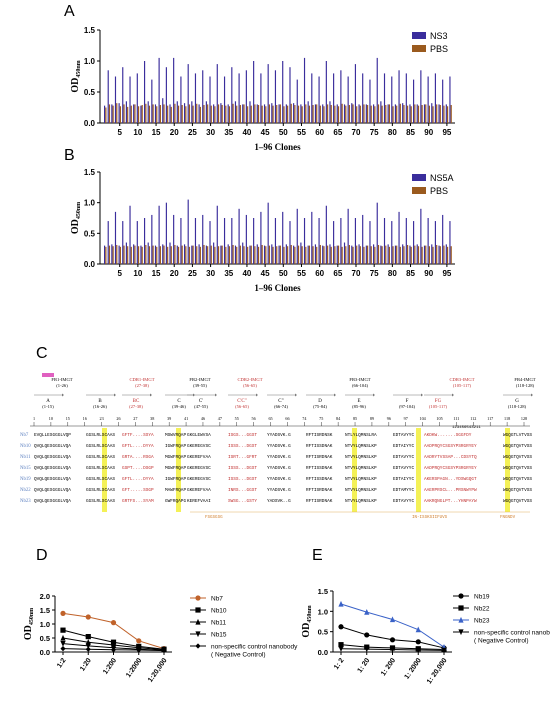 This screenshot has height=717, width=550. What do you see at coordinates (138, 479) in the screenshot?
I see `seq-cdr1: GFTL....DYYA` at bounding box center [138, 479].